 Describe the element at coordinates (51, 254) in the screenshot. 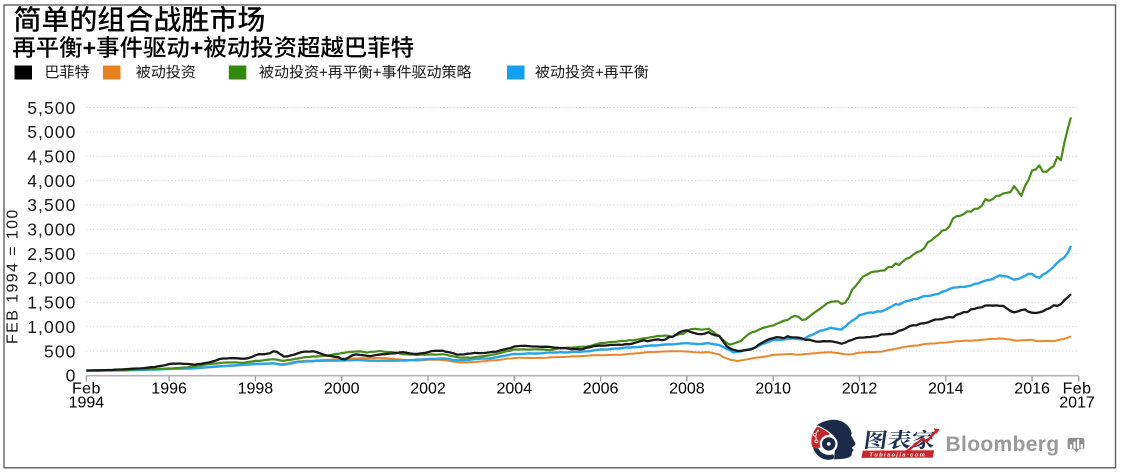

I see `svg-text: 2,500` at that location.